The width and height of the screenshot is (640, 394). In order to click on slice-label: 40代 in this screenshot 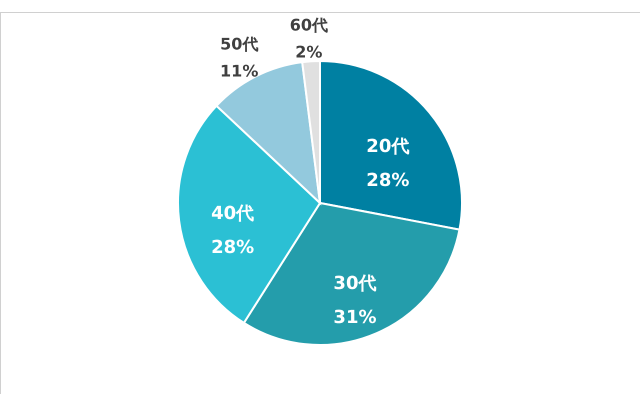, I will do `click(232, 213)`.